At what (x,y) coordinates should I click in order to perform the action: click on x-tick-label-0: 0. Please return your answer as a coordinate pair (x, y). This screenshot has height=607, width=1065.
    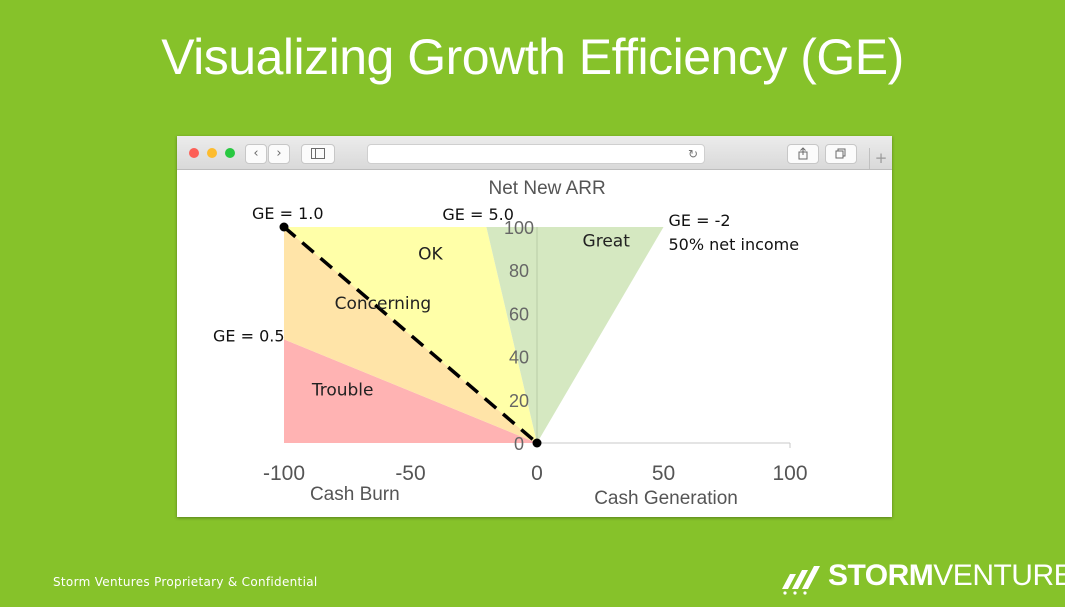
    Looking at the image, I should click on (537, 473).